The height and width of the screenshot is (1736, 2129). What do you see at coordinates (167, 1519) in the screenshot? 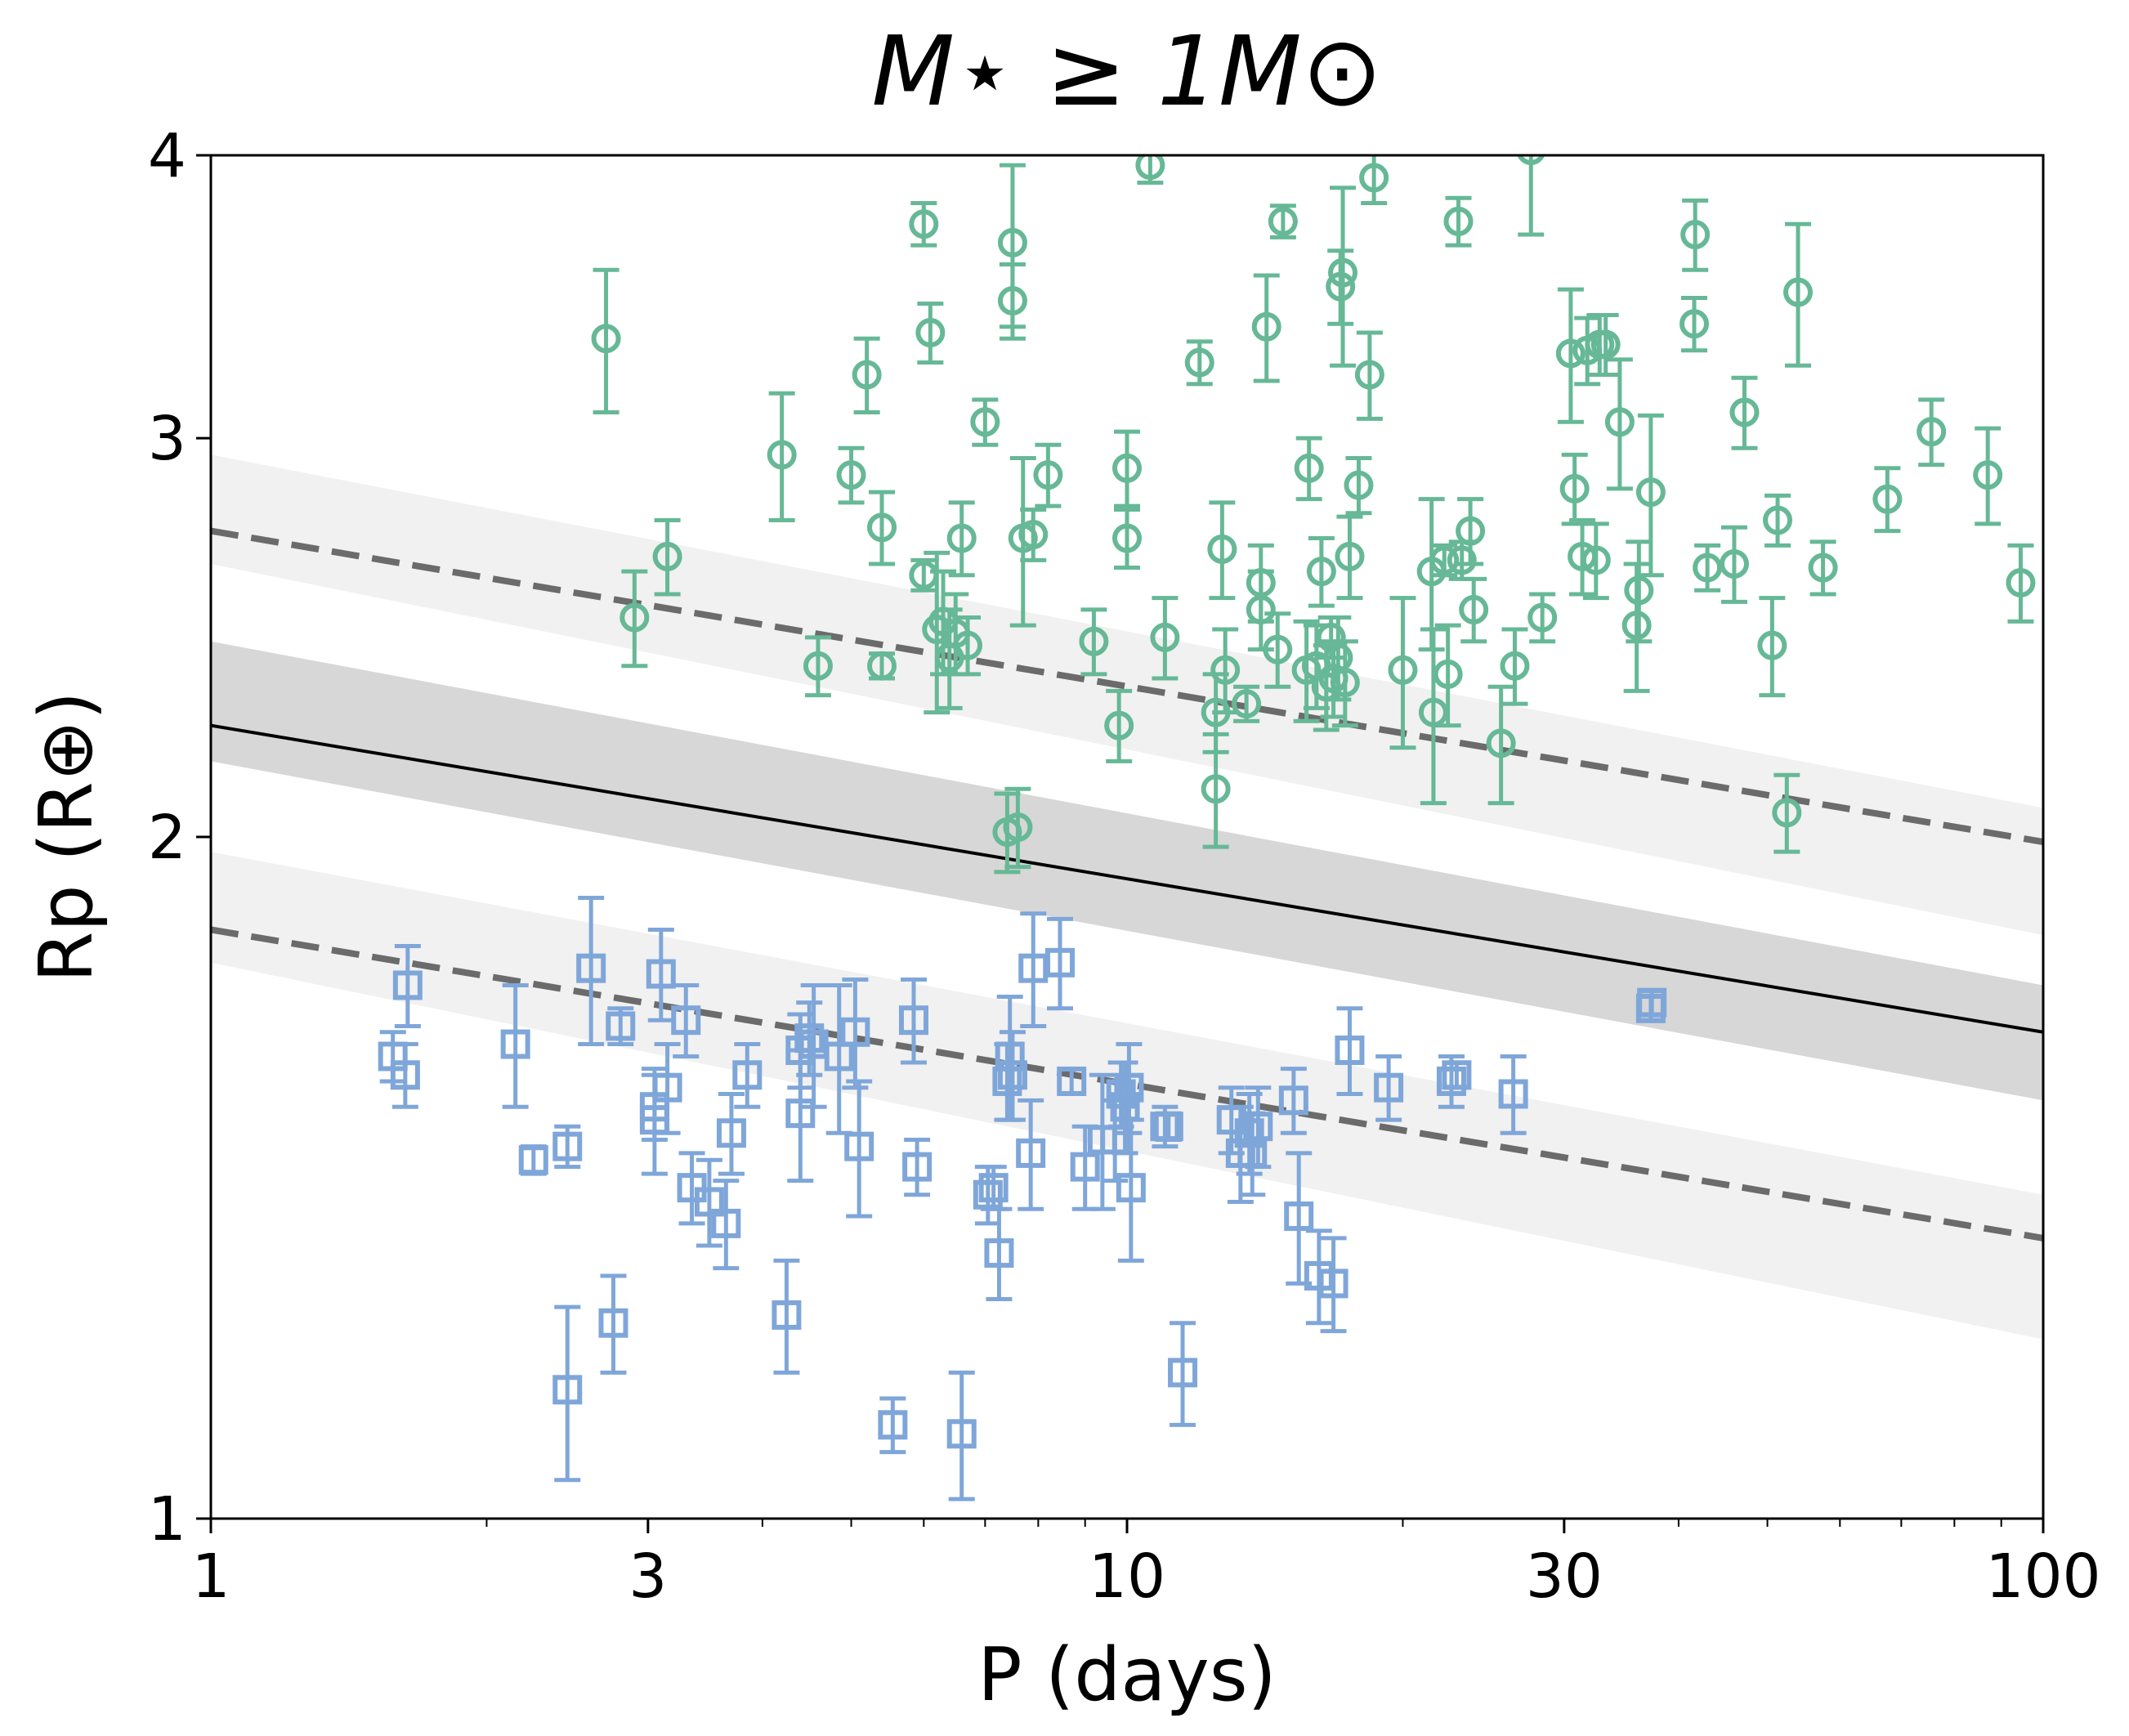
I see `y-tick-label: 1` at bounding box center [167, 1519].